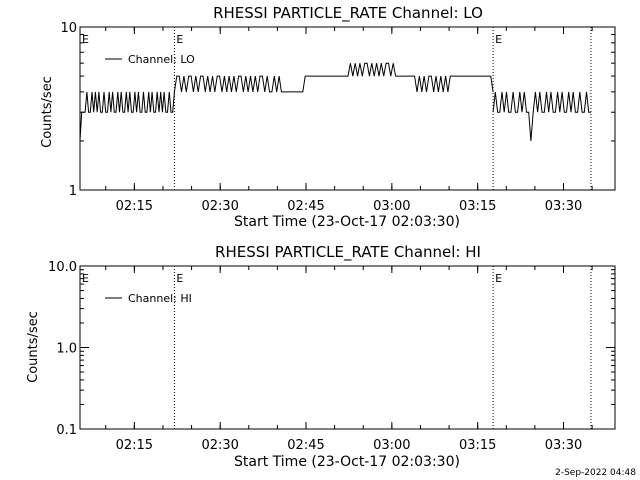  I want to click on hi-legend-label: Channel: HI, so click(160, 298).